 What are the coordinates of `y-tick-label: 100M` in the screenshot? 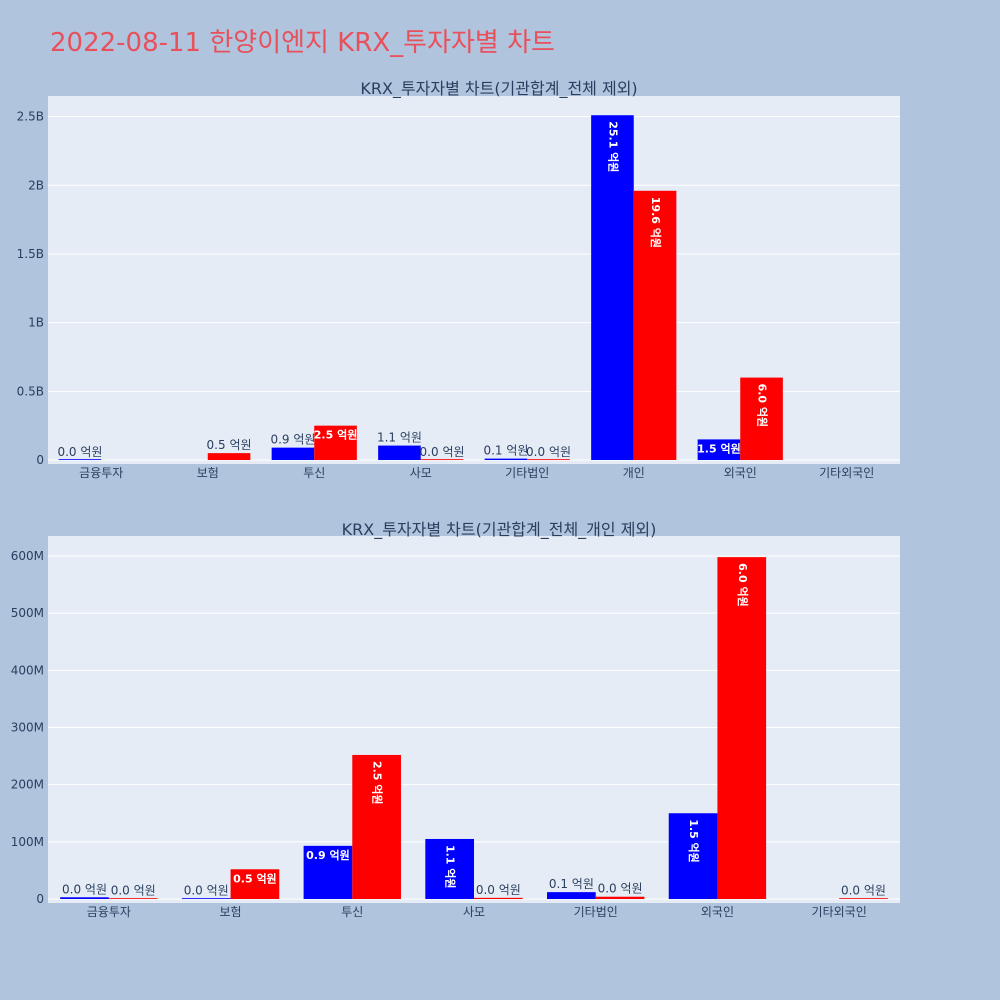 It's located at (27, 842).